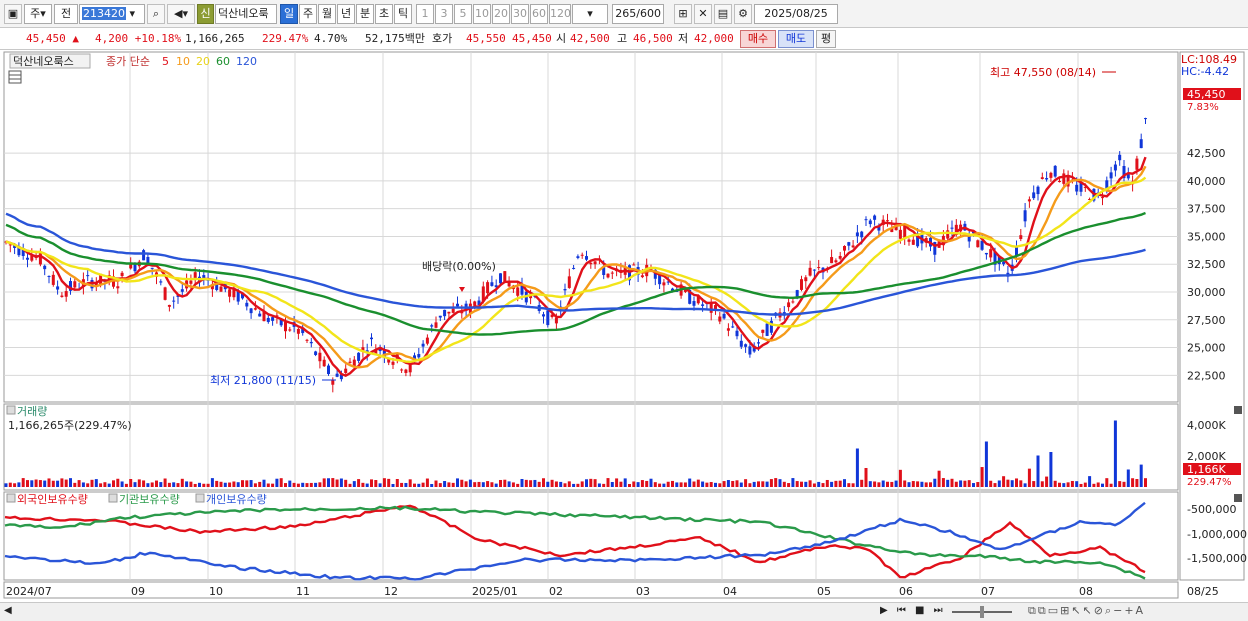  I want to click on crosshair-icon: ✕, so click(703, 14).